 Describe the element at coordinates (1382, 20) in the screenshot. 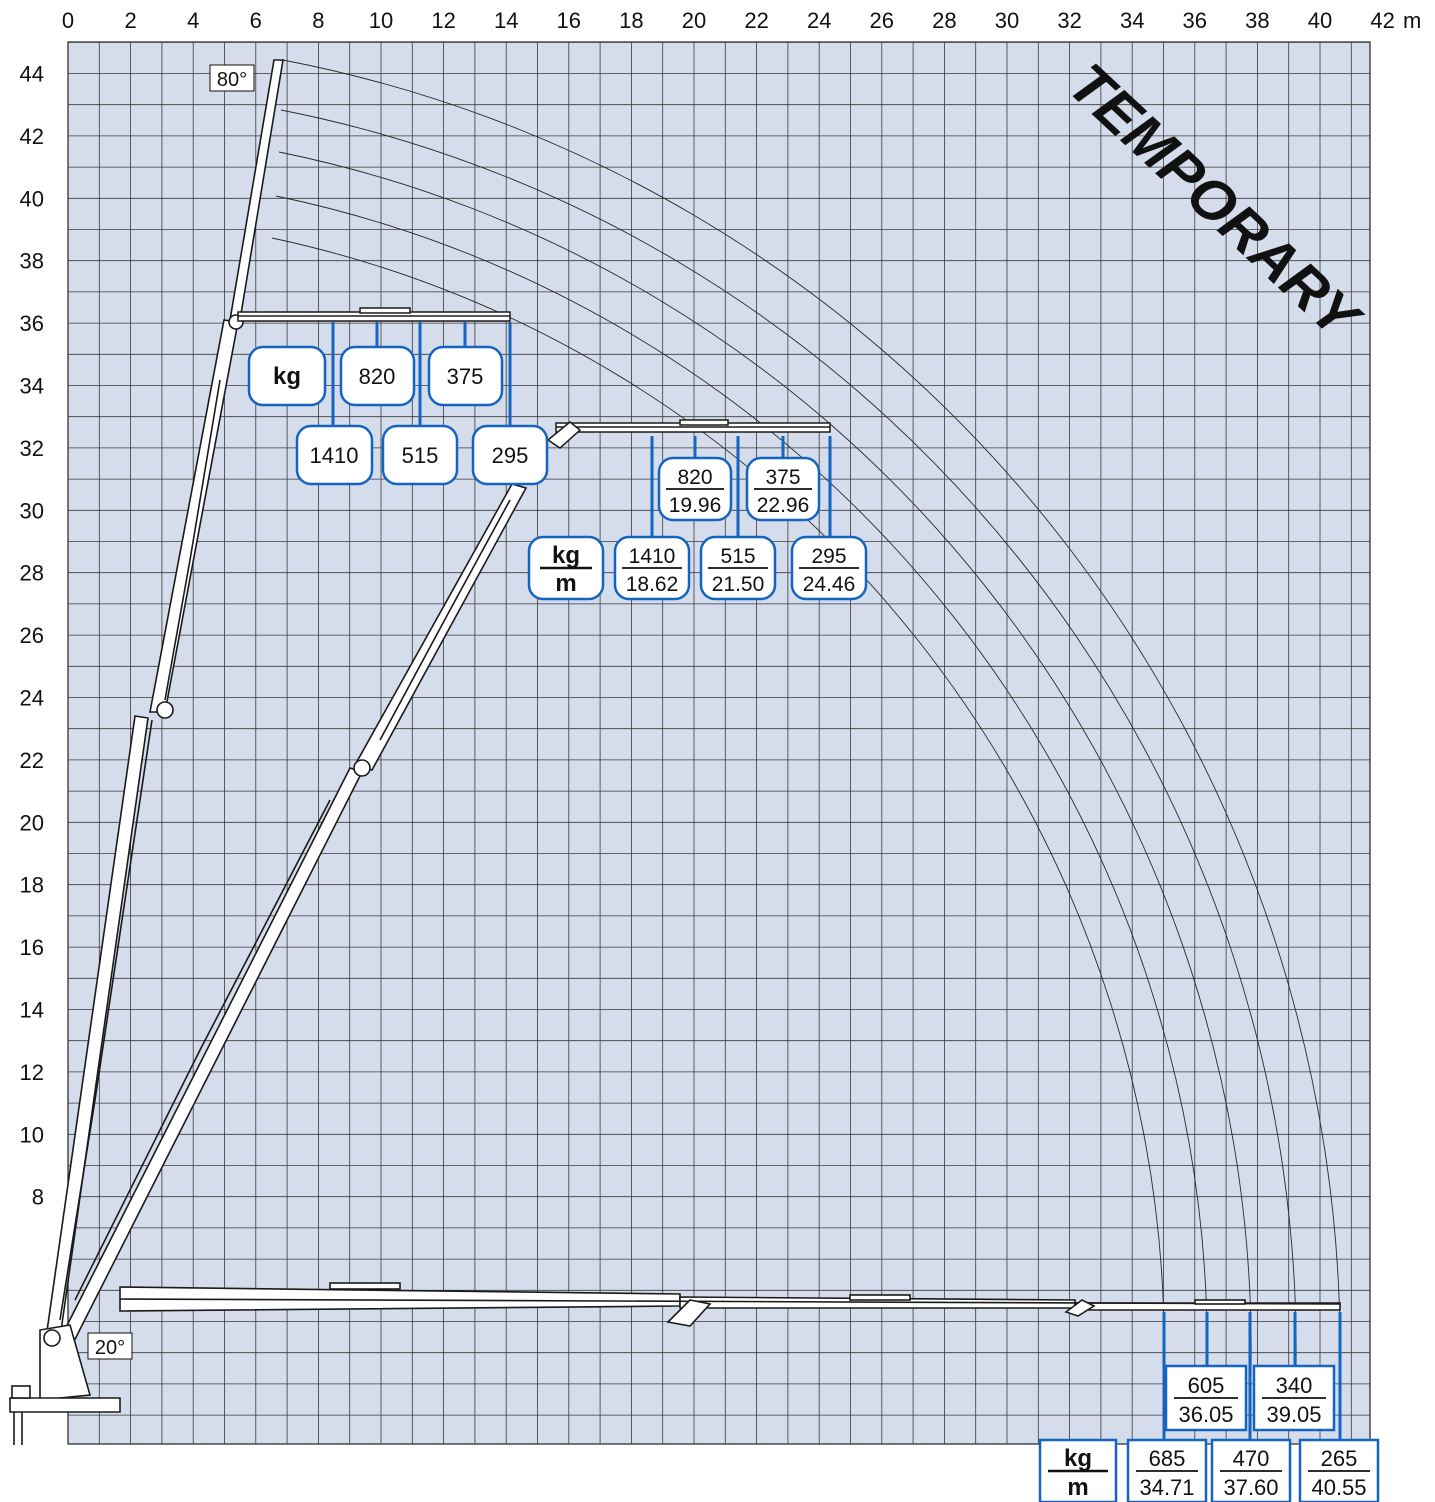

I see `x-tick-label: 42` at that location.